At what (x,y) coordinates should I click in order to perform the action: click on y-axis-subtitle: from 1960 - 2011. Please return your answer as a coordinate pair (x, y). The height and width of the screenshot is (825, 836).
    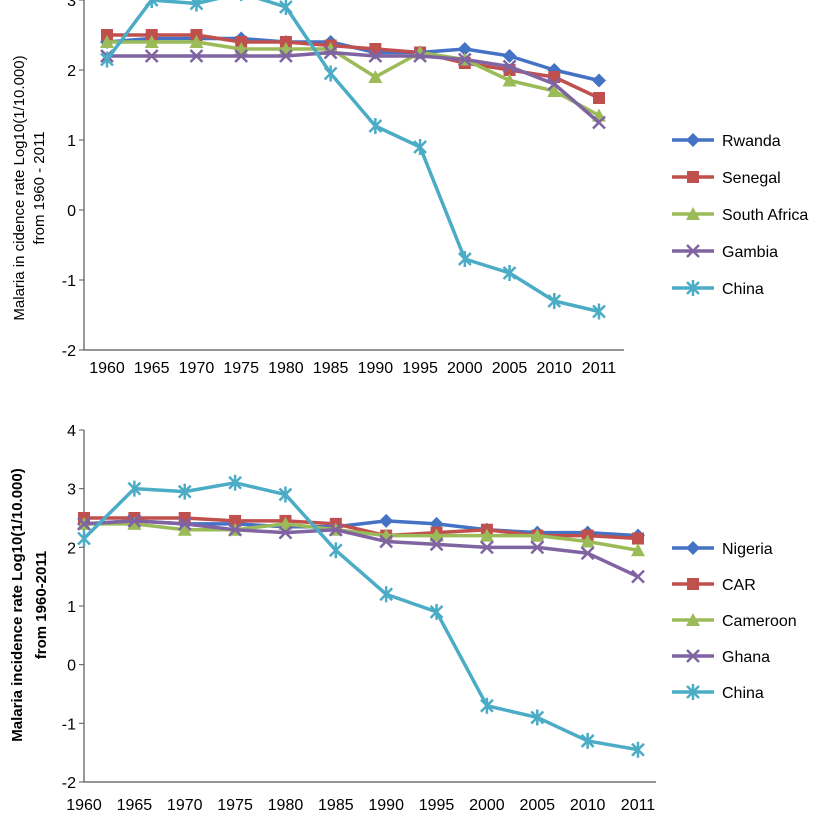
    Looking at the image, I should click on (39, 187).